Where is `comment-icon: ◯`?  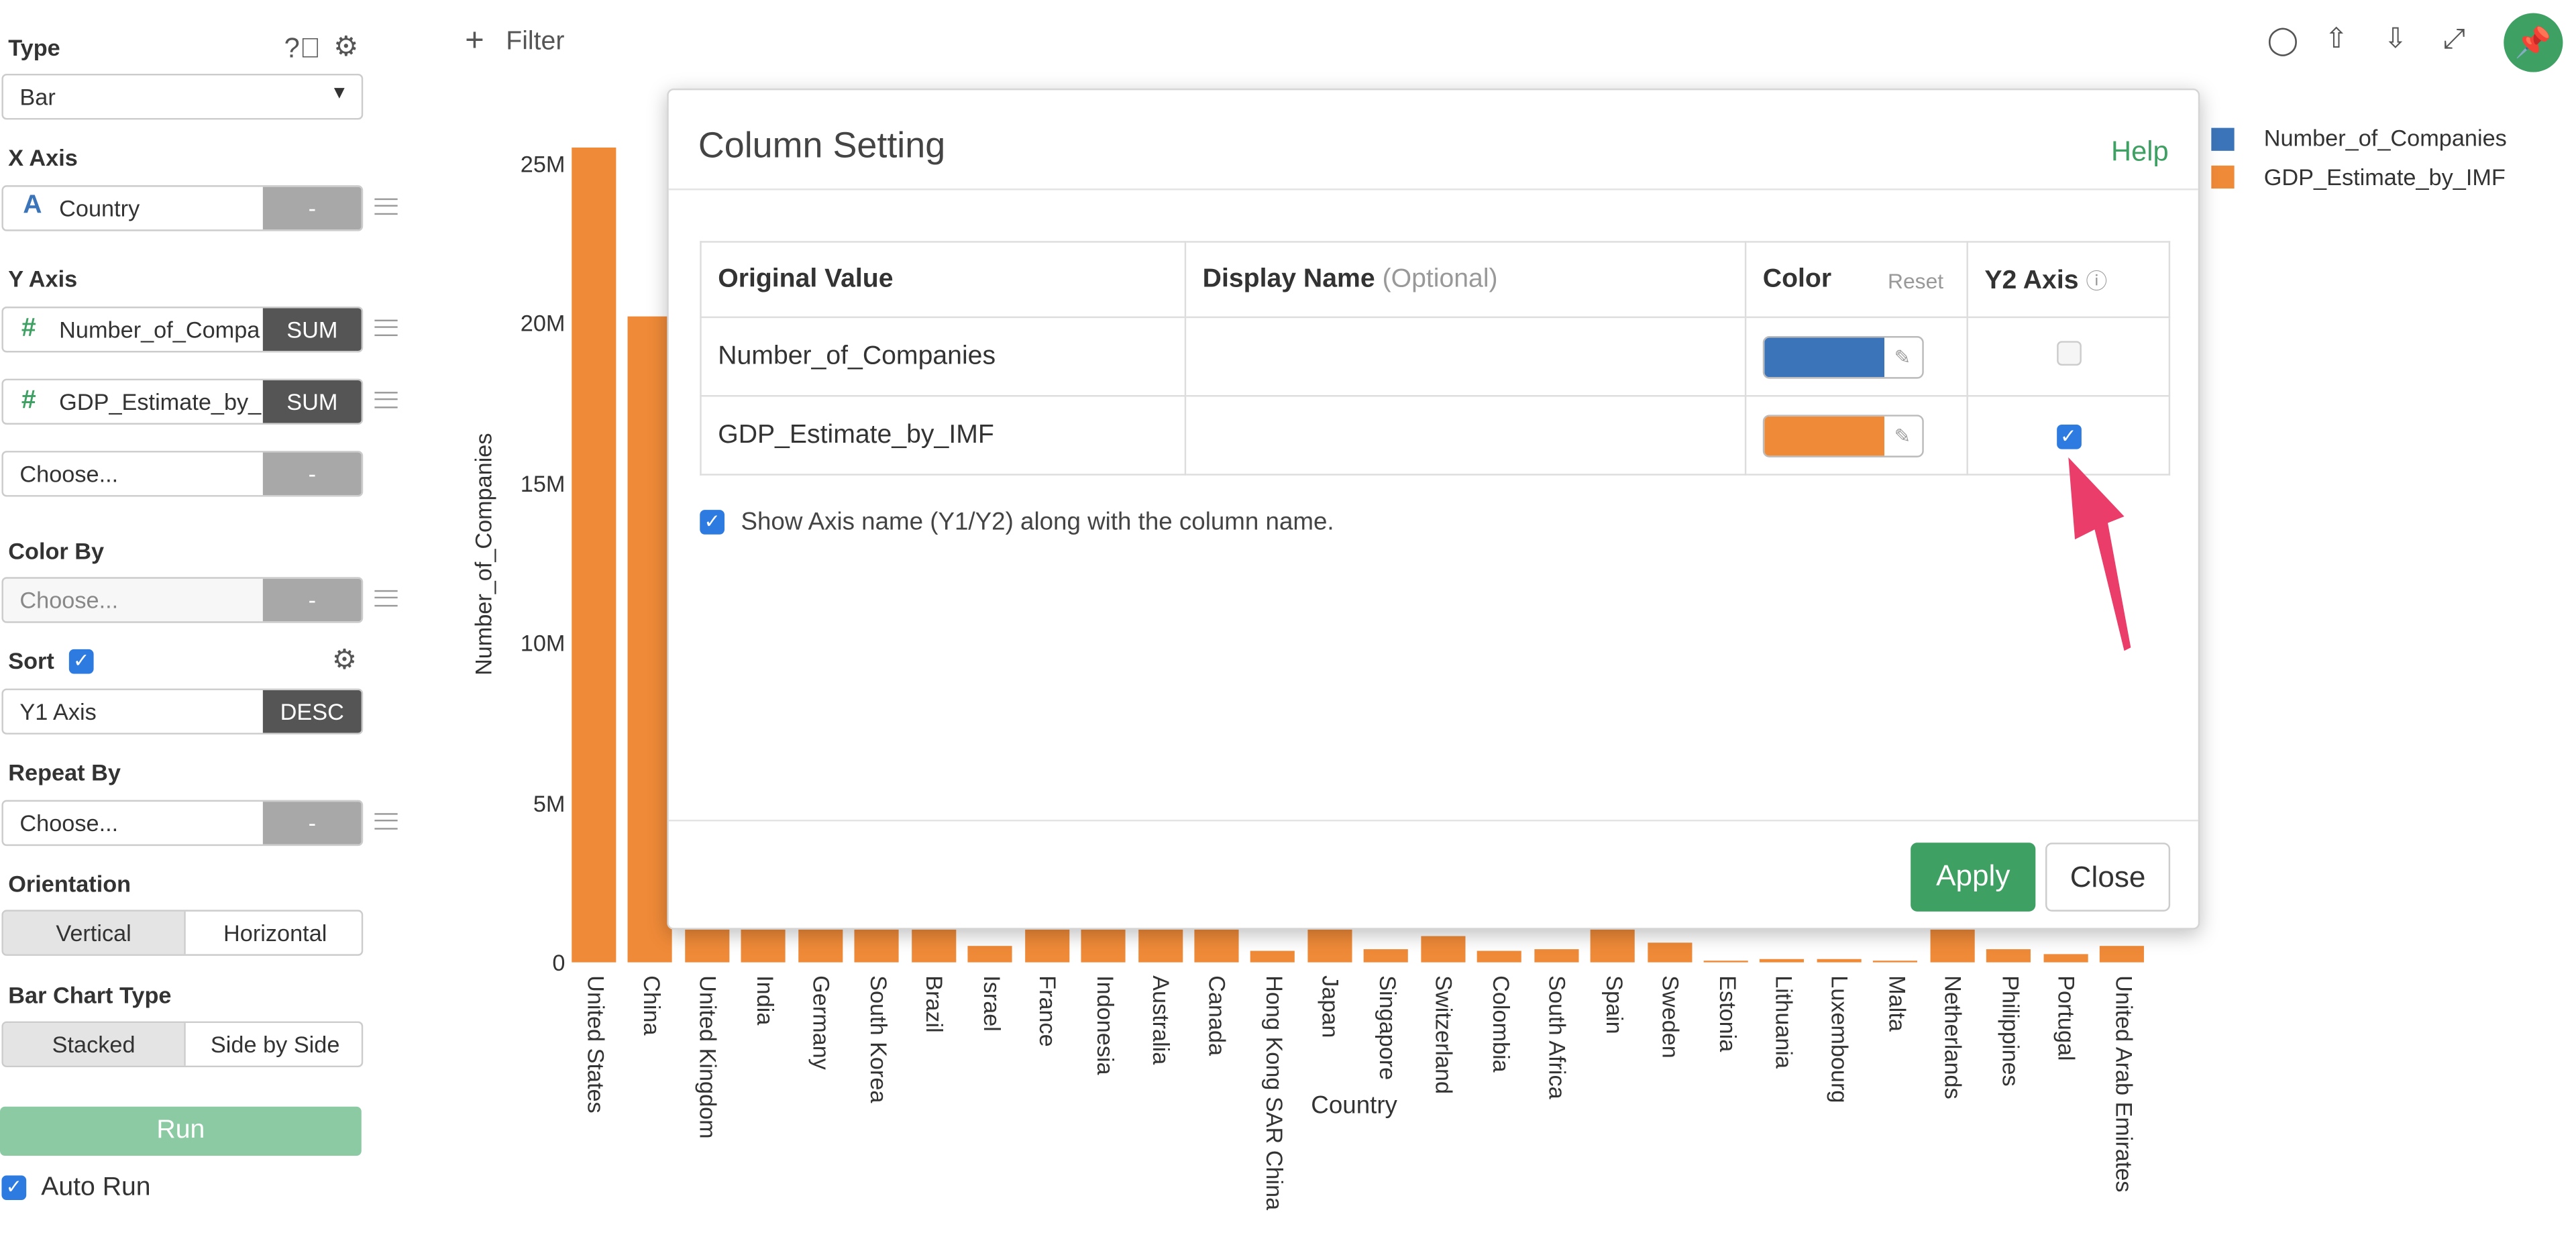 comment-icon: ◯ is located at coordinates (2283, 40).